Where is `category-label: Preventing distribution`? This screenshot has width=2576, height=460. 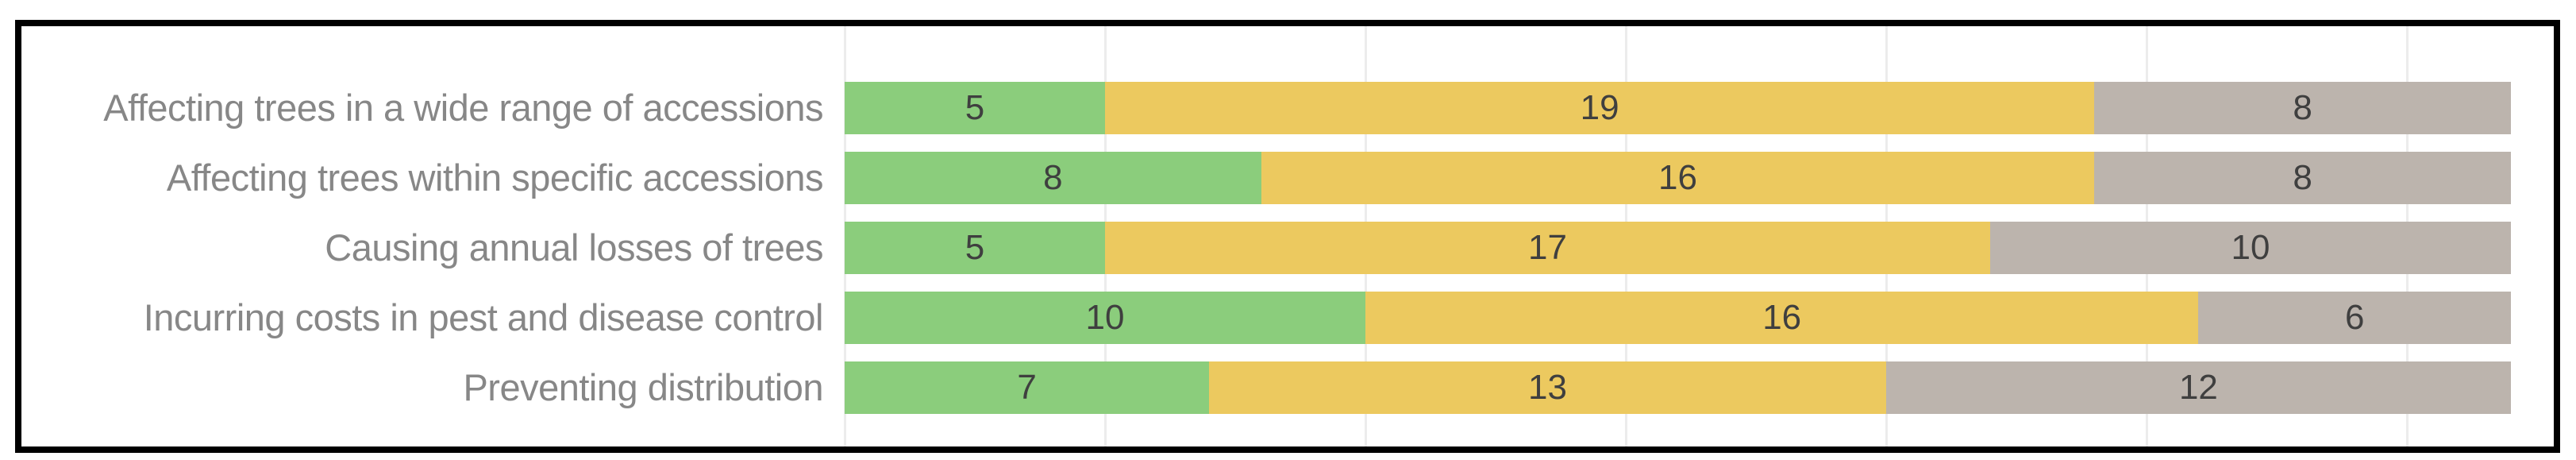
category-label: Preventing distribution is located at coordinates (643, 387).